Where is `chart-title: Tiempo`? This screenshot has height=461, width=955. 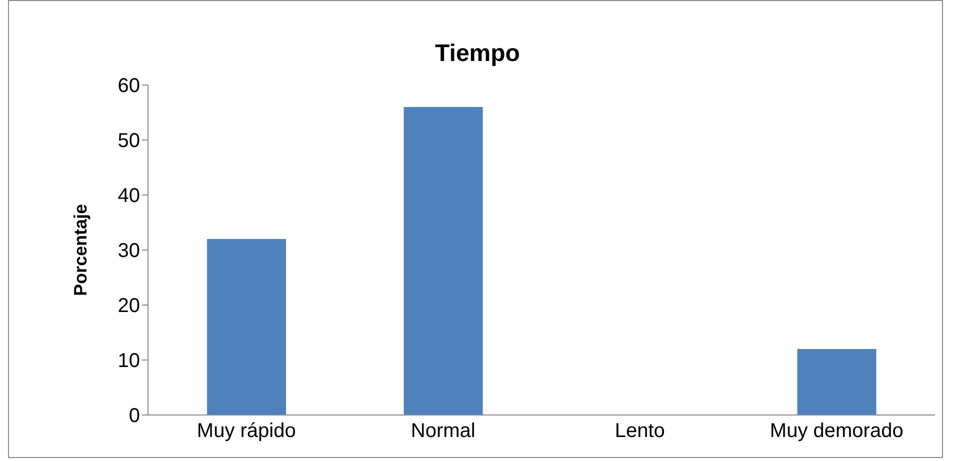 chart-title: Tiempo is located at coordinates (477, 54).